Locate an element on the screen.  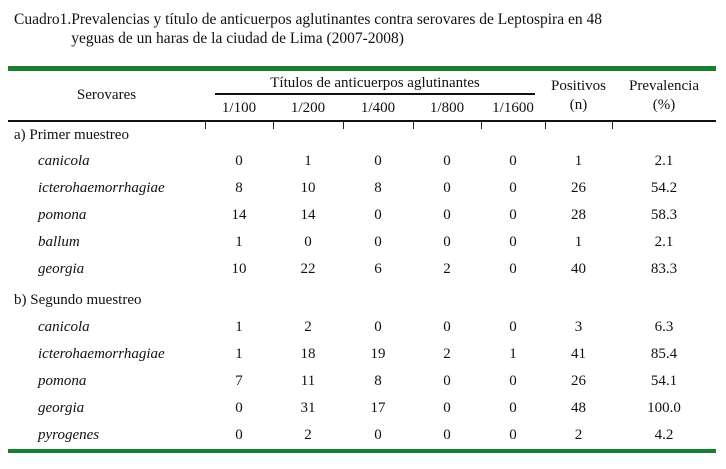
positivos-cell: 41 is located at coordinates (578, 354).